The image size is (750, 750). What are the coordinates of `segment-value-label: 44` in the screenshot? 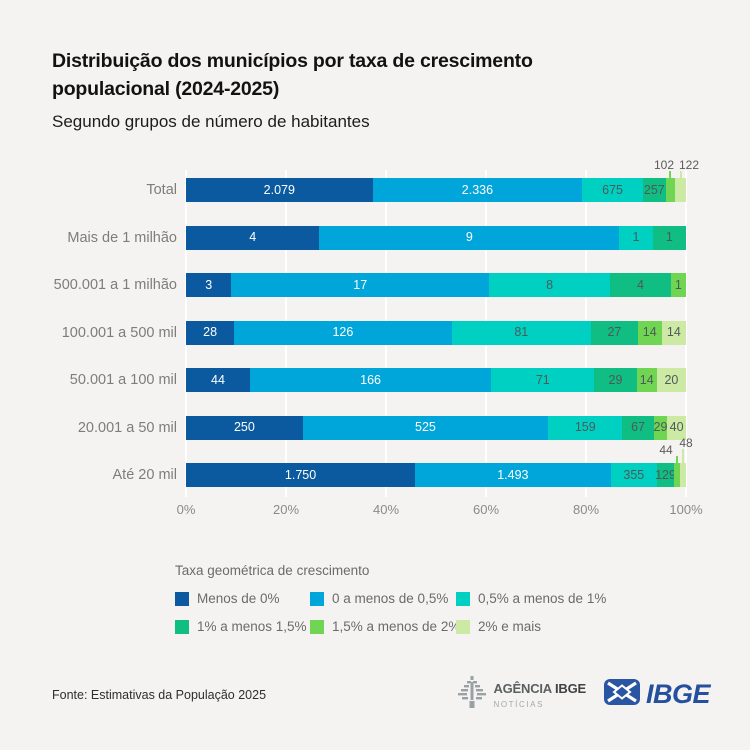 It's located at (218, 379).